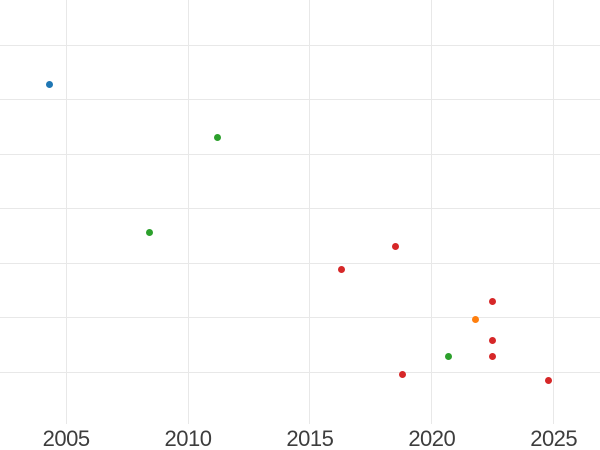 The width and height of the screenshot is (600, 450). What do you see at coordinates (432, 438) in the screenshot?
I see `x-tick-label: 2020` at bounding box center [432, 438].